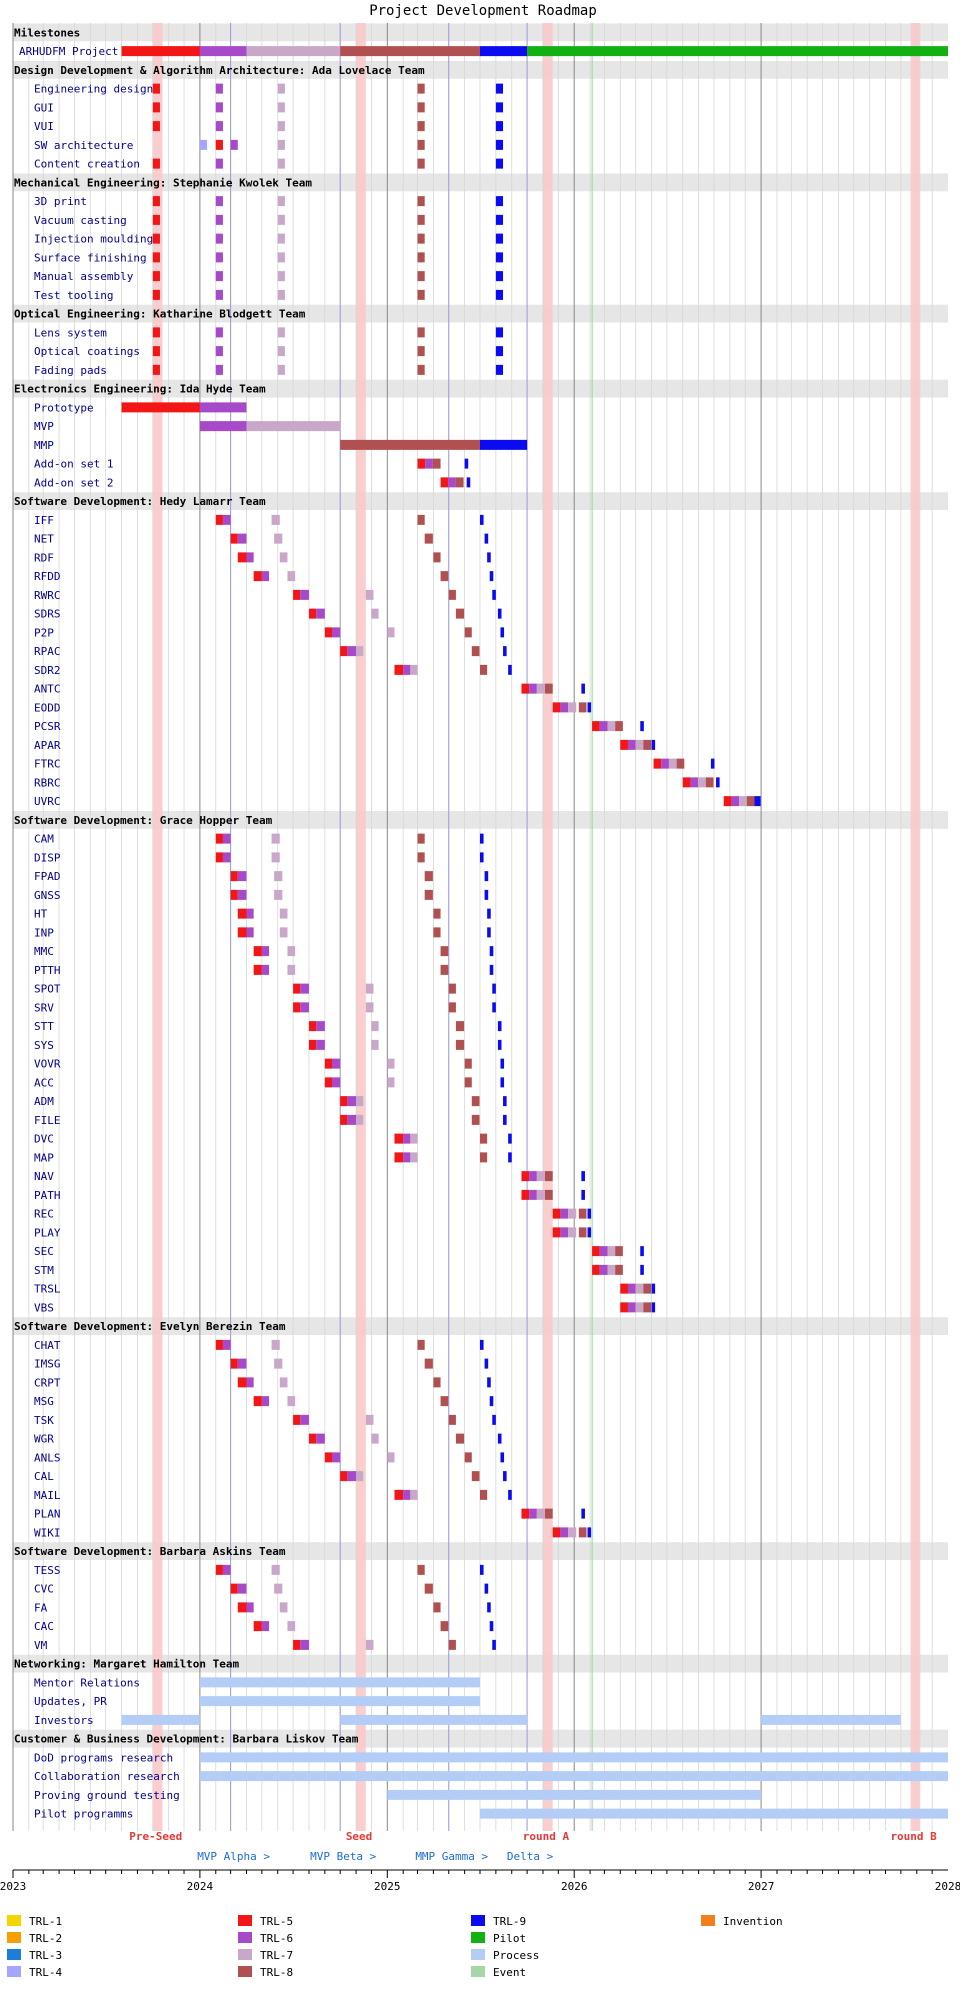  Describe the element at coordinates (276, 1921) in the screenshot. I see `legend-label: TRL-5` at that location.